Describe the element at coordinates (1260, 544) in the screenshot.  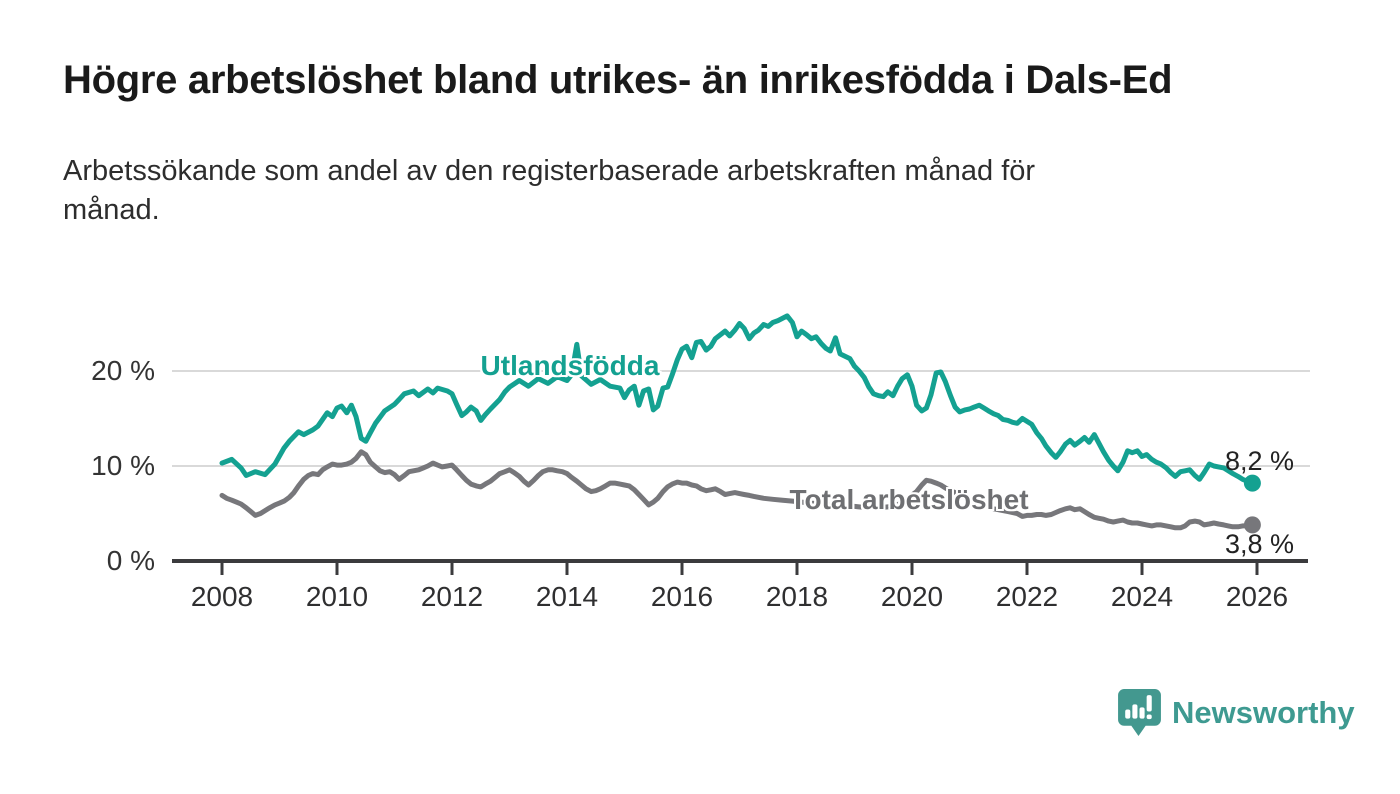
I see `end-value-label-total: 3,8 %` at that location.